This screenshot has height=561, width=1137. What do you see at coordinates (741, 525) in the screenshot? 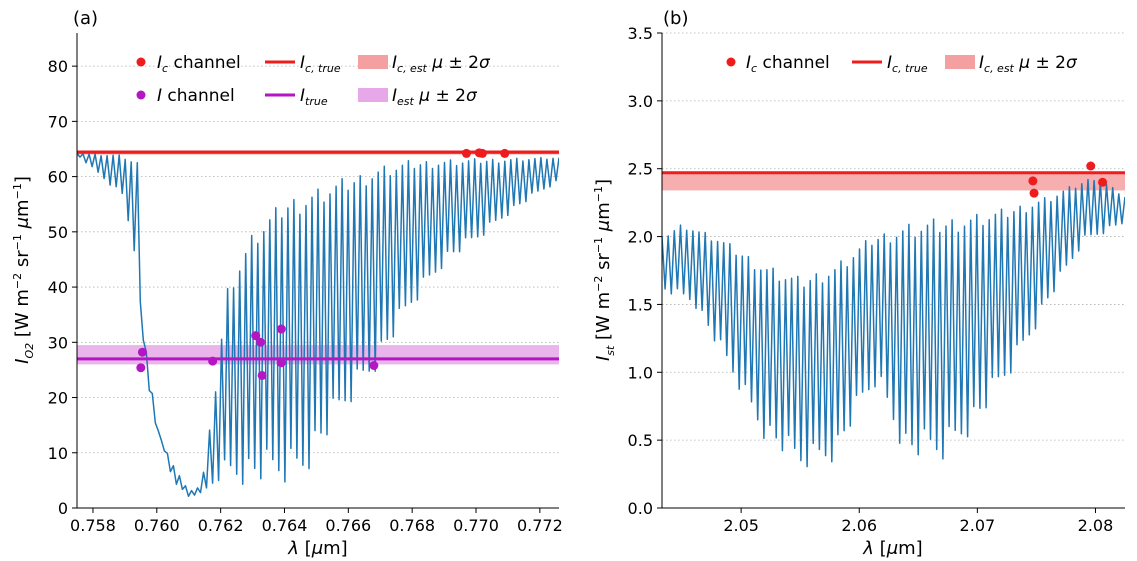
I see `x-tick-label: 2.05` at bounding box center [741, 525].